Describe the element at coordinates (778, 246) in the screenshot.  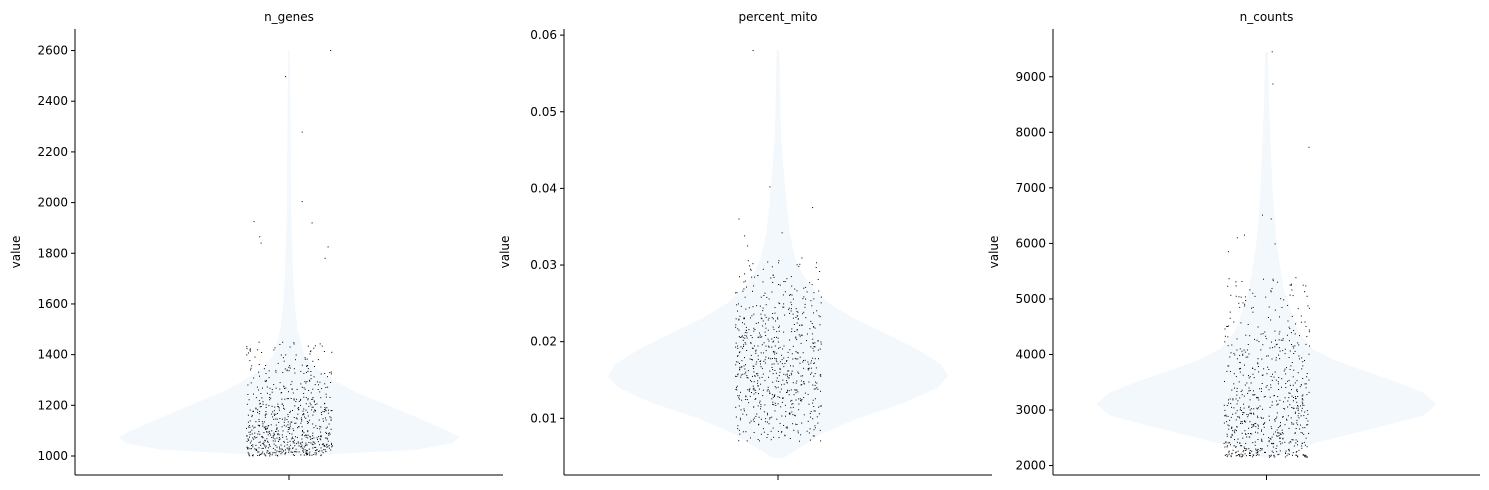
I see `data-points` at that location.